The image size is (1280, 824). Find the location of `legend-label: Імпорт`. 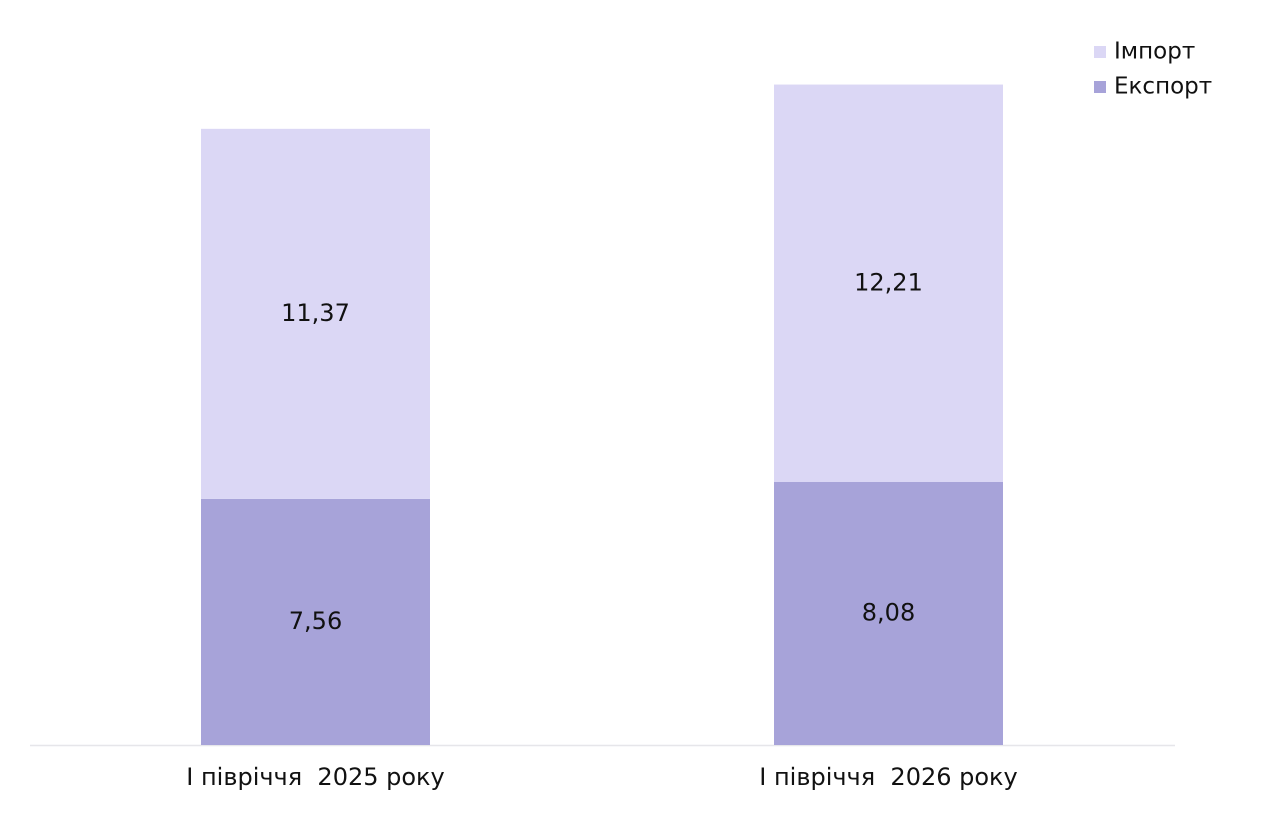

legend-label: Імпорт is located at coordinates (1154, 52).